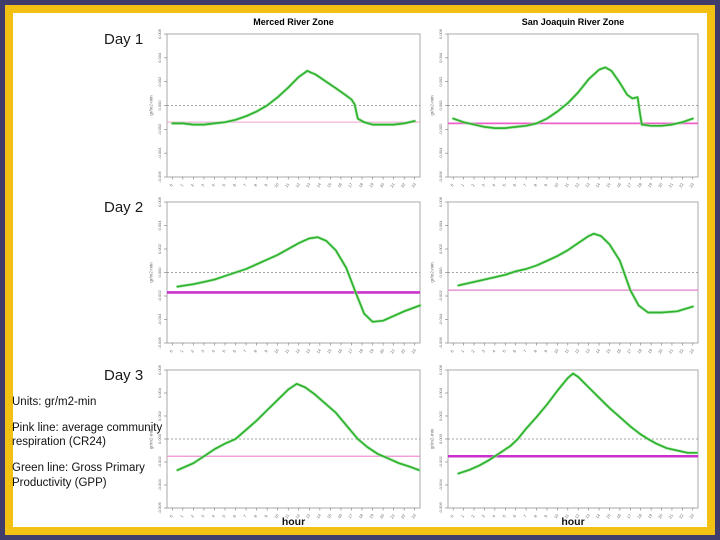 The height and width of the screenshot is (540, 720). Describe the element at coordinates (124, 39) in the screenshot. I see `row-label-day1: Day 1` at that location.